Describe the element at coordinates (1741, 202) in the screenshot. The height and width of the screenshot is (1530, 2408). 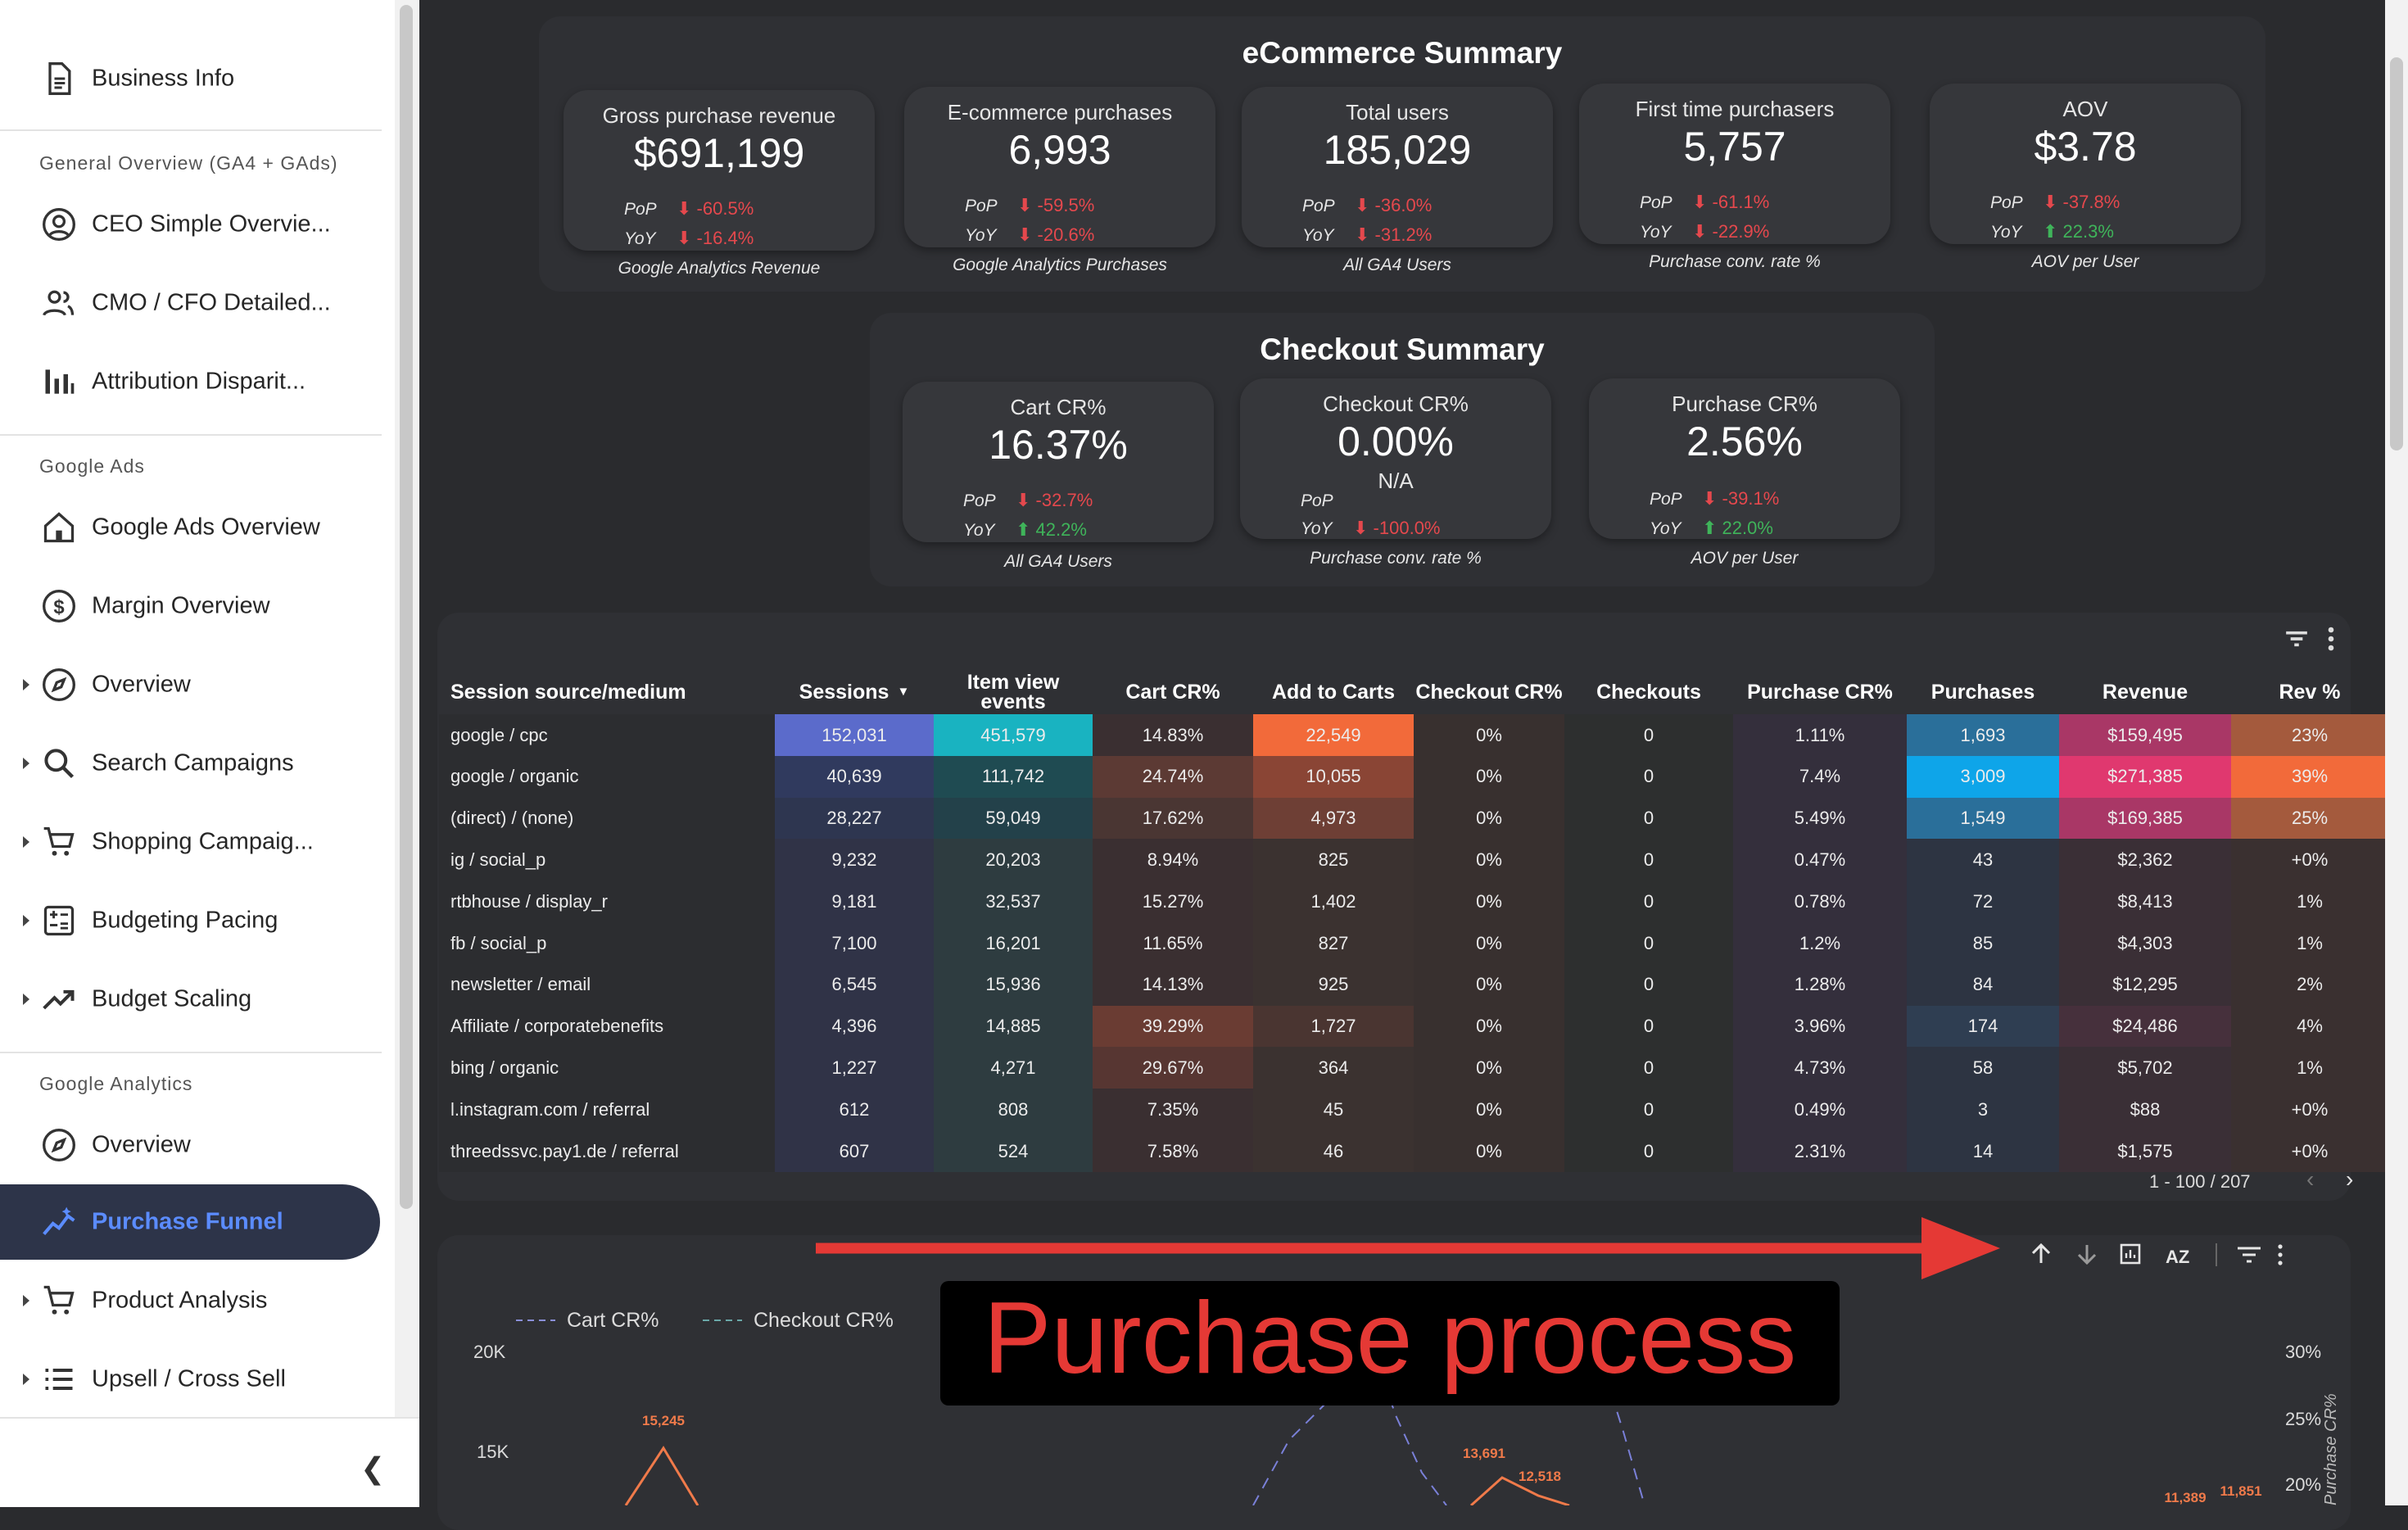
I see `pop-value: -61.1%` at that location.